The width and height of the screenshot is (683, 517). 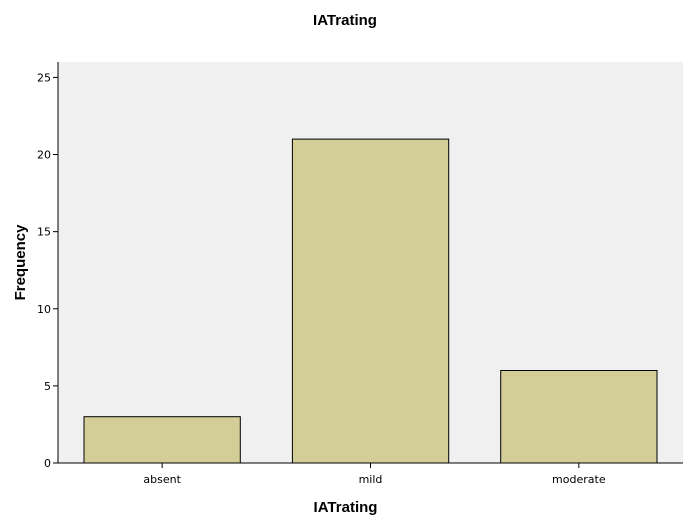 I want to click on bar-moderate, so click(x=579, y=417).